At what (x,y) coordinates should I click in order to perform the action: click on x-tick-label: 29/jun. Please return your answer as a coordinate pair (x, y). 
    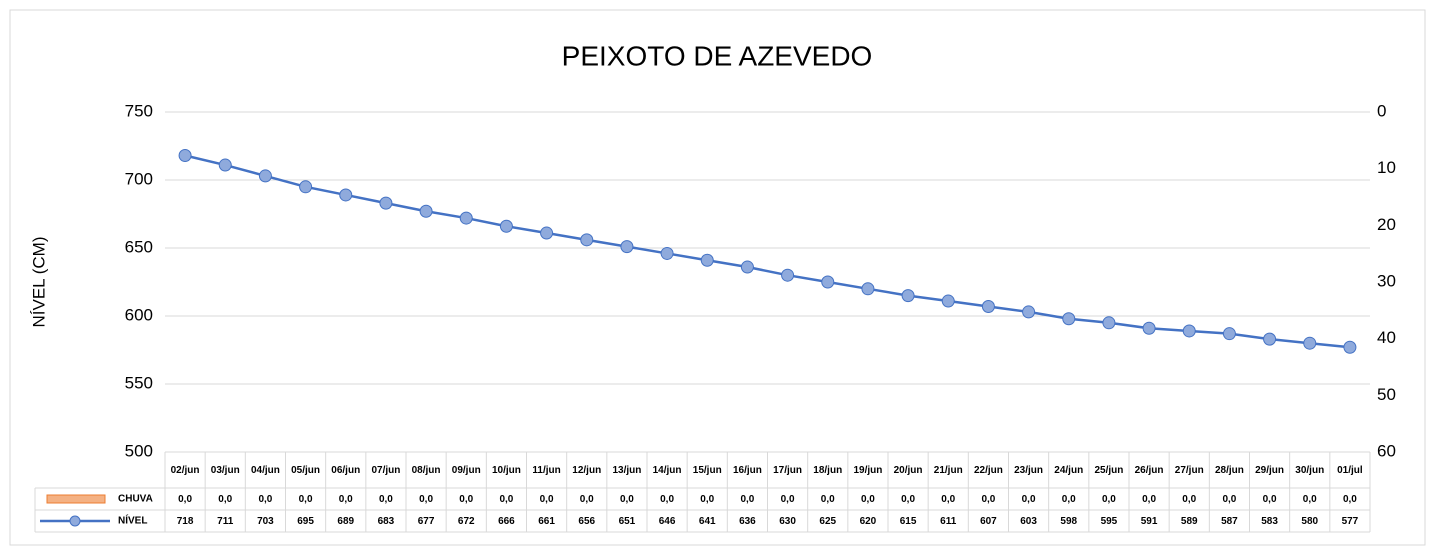
    Looking at the image, I should click on (1270, 470).